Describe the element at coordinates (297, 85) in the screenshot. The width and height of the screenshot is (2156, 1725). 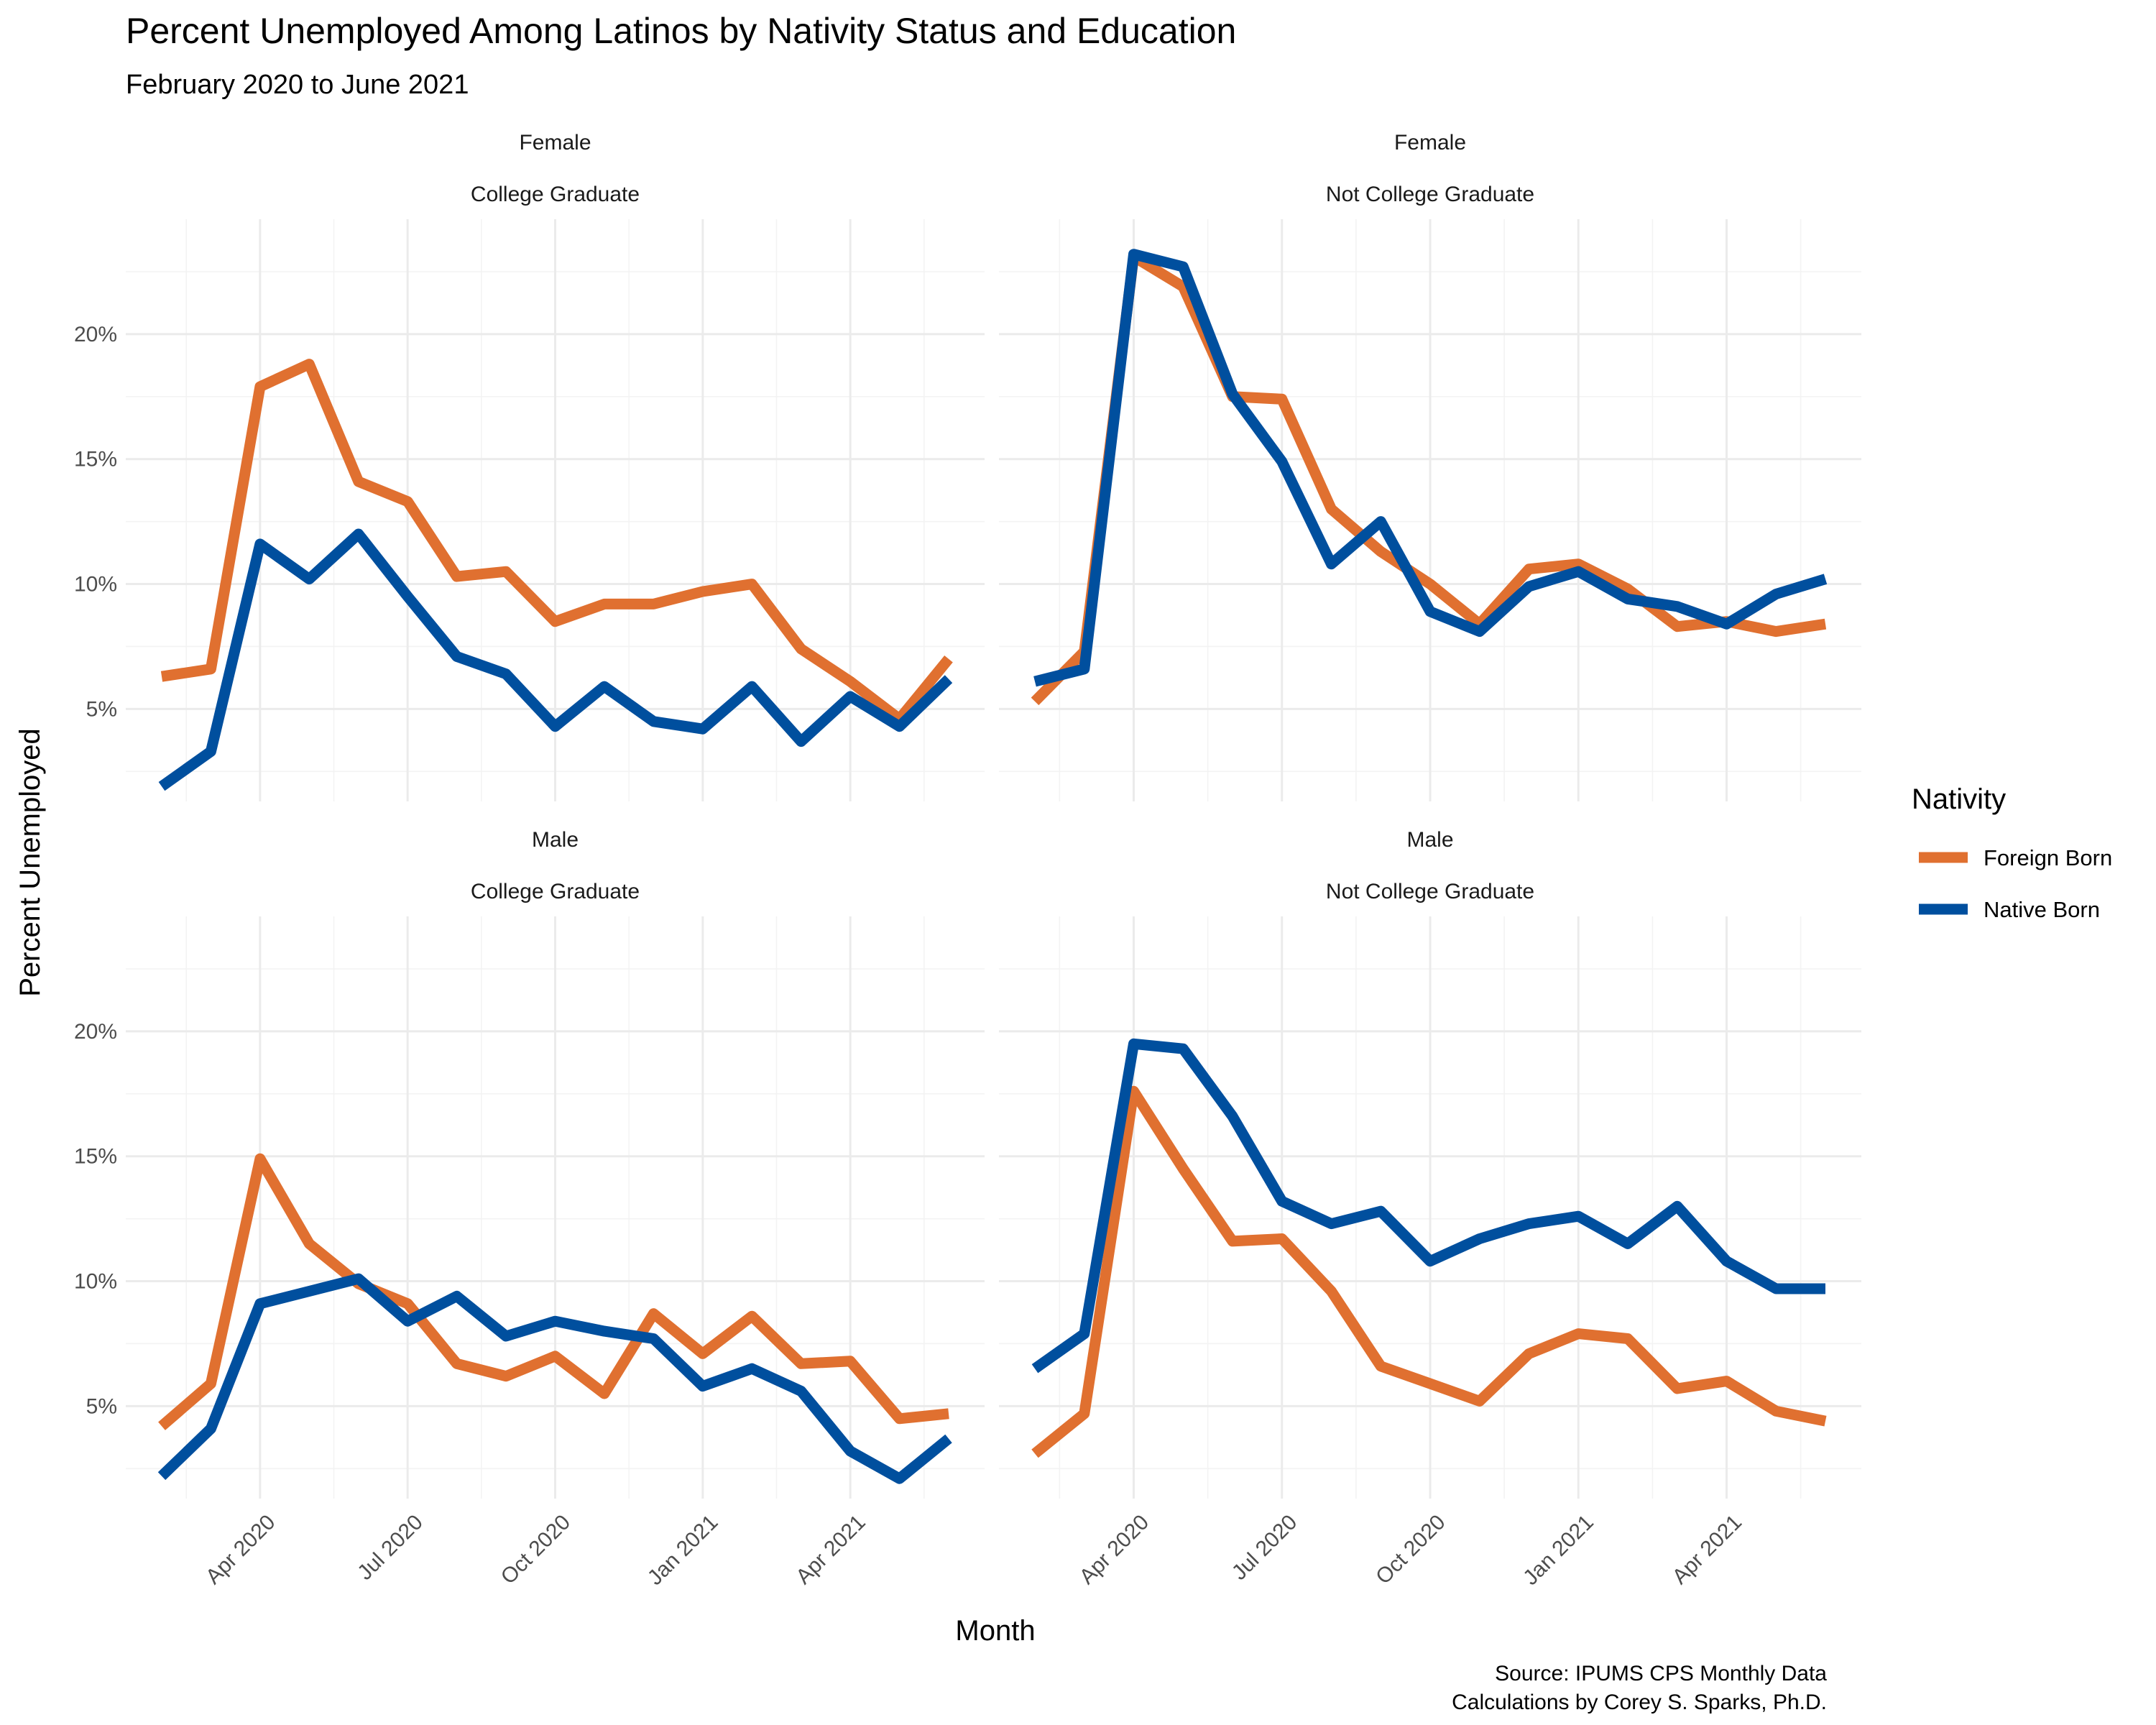
I see `chart-subtitle: February 2020 to June 2021` at that location.